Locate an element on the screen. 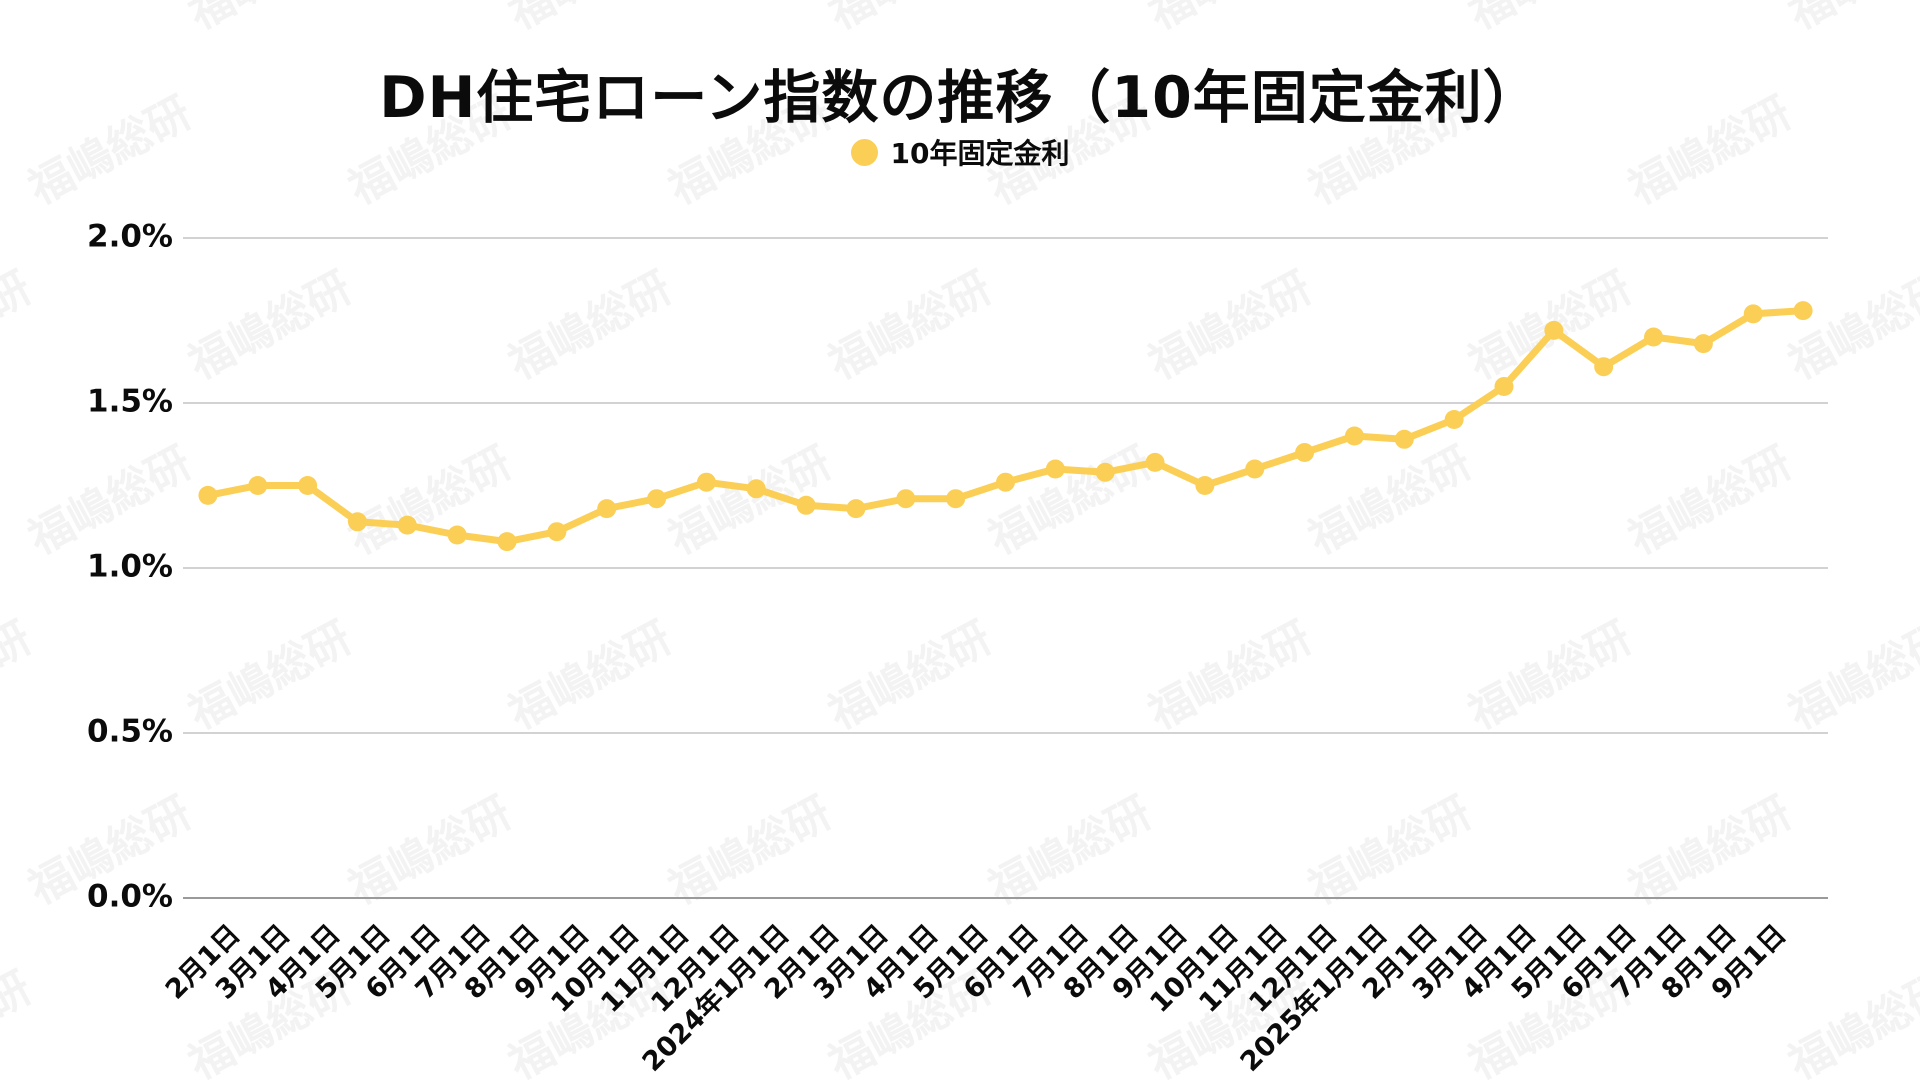  y-tick-label: 0.5% is located at coordinates (130, 731).